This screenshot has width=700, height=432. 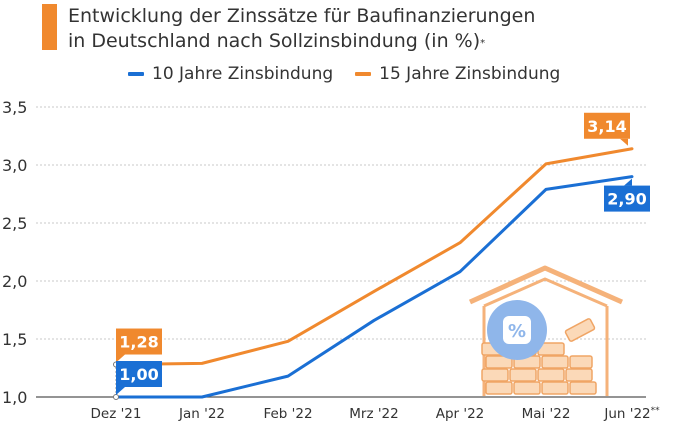 What do you see at coordinates (287, 414) in the screenshot?
I see `x-tick-label: Feb '22` at bounding box center [287, 414].